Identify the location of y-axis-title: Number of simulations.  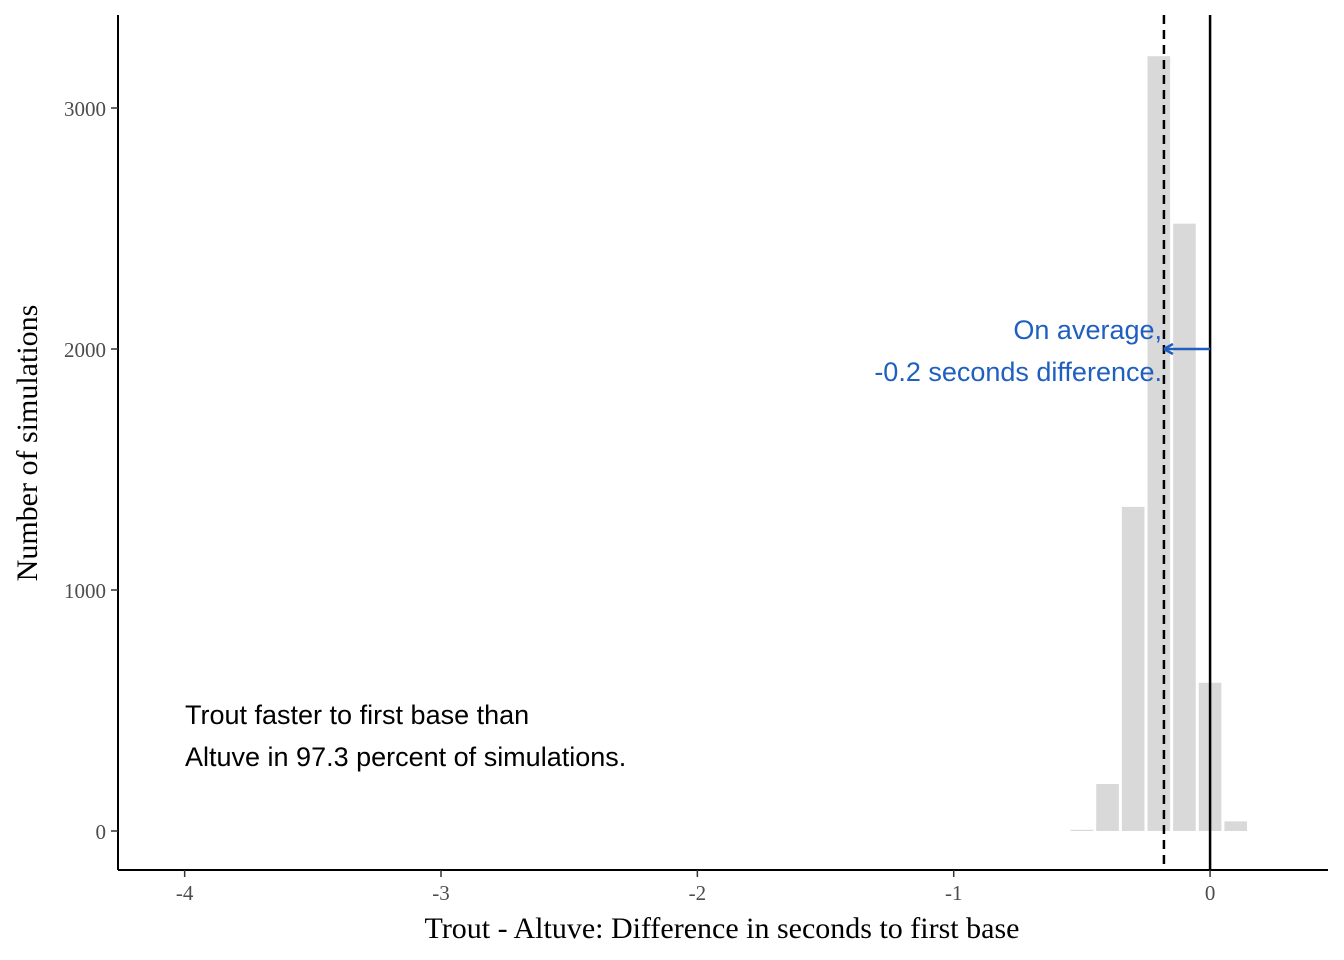
(27, 443).